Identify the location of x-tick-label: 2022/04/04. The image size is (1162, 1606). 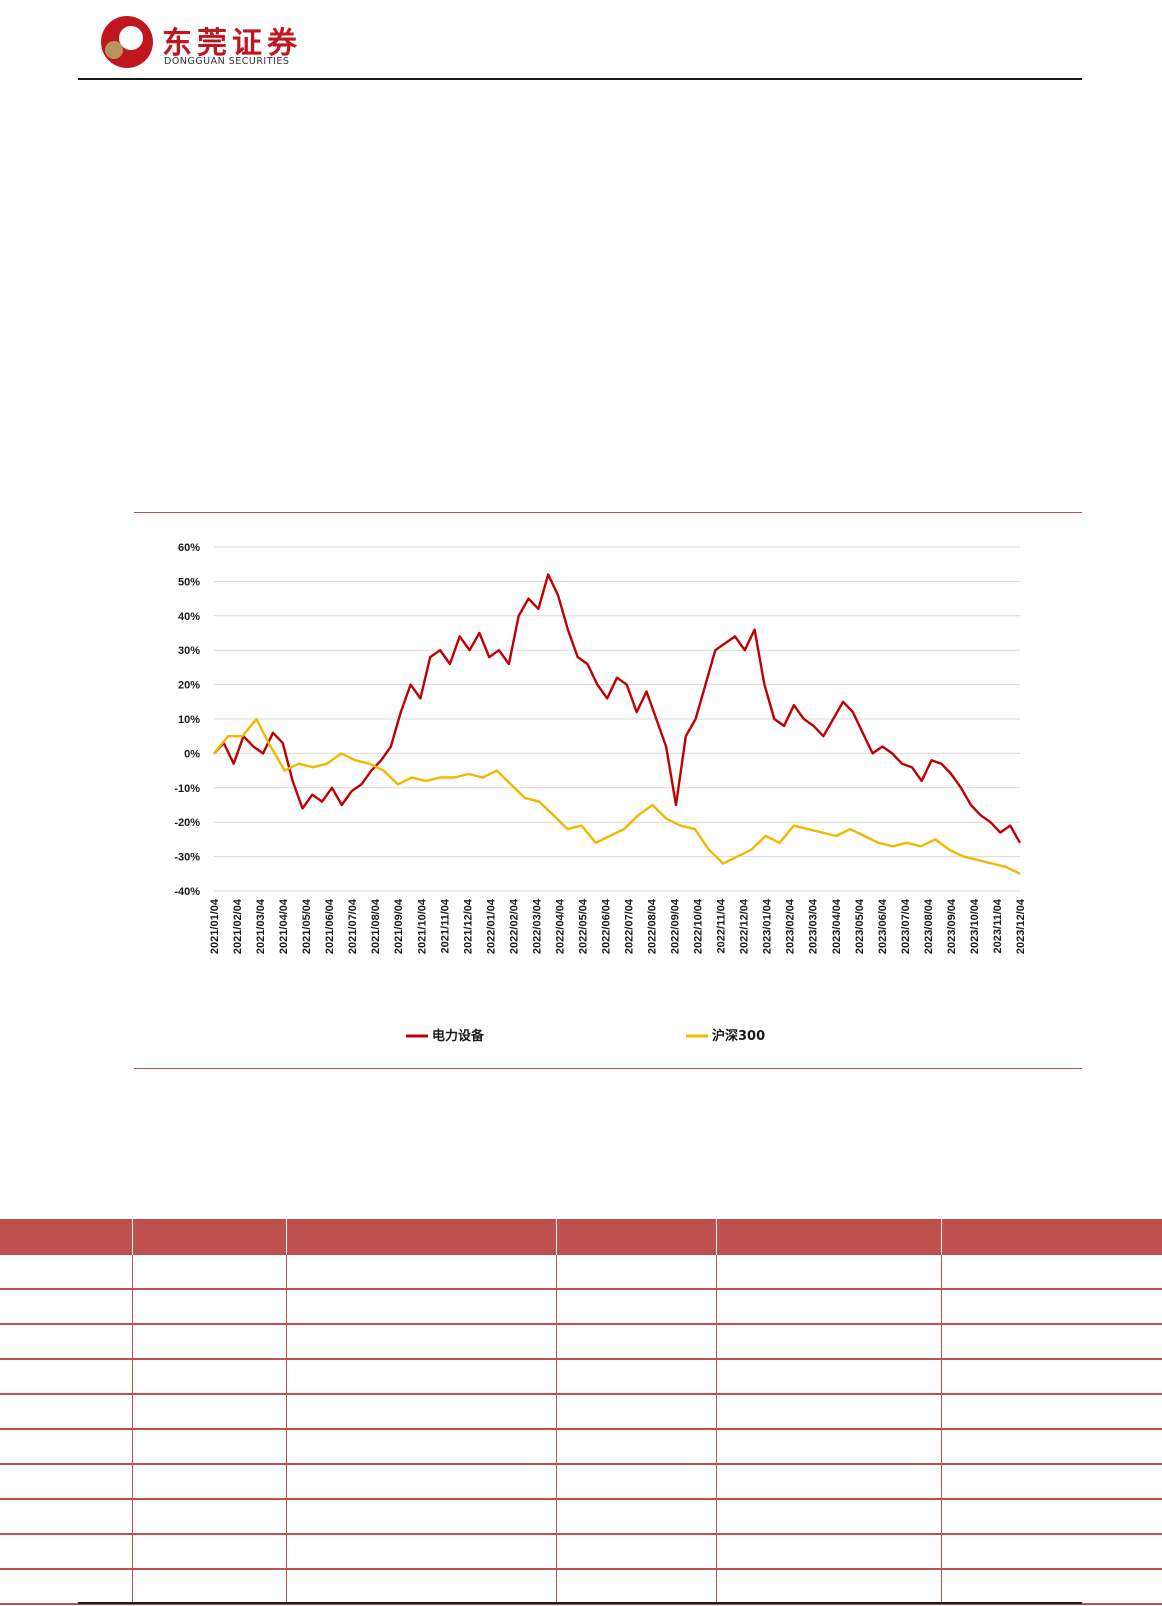
(560, 926).